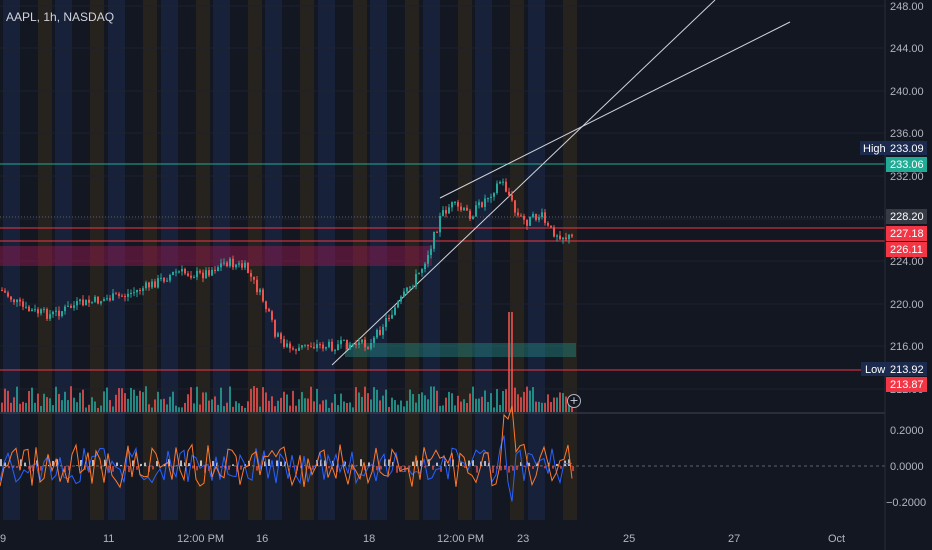 The width and height of the screenshot is (932, 550). Describe the element at coordinates (615, 110) in the screenshot. I see `trendline-upper` at that location.